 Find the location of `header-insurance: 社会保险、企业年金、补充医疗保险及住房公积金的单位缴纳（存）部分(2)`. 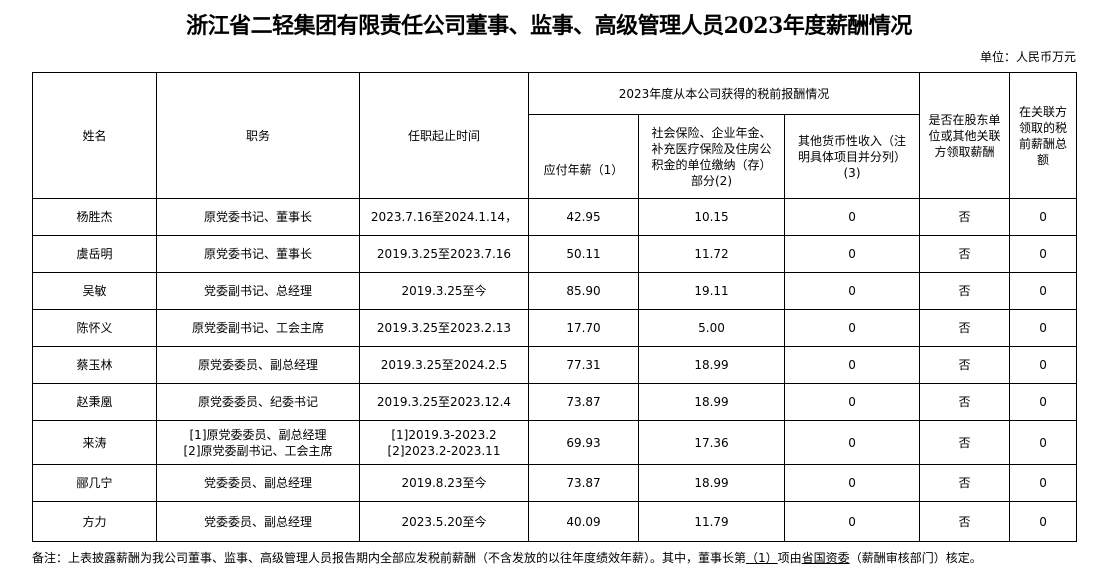

header-insurance: 社会保险、企业年金、补充医疗保险及住房公积金的单位缴纳（存）部分(2) is located at coordinates (711, 156).